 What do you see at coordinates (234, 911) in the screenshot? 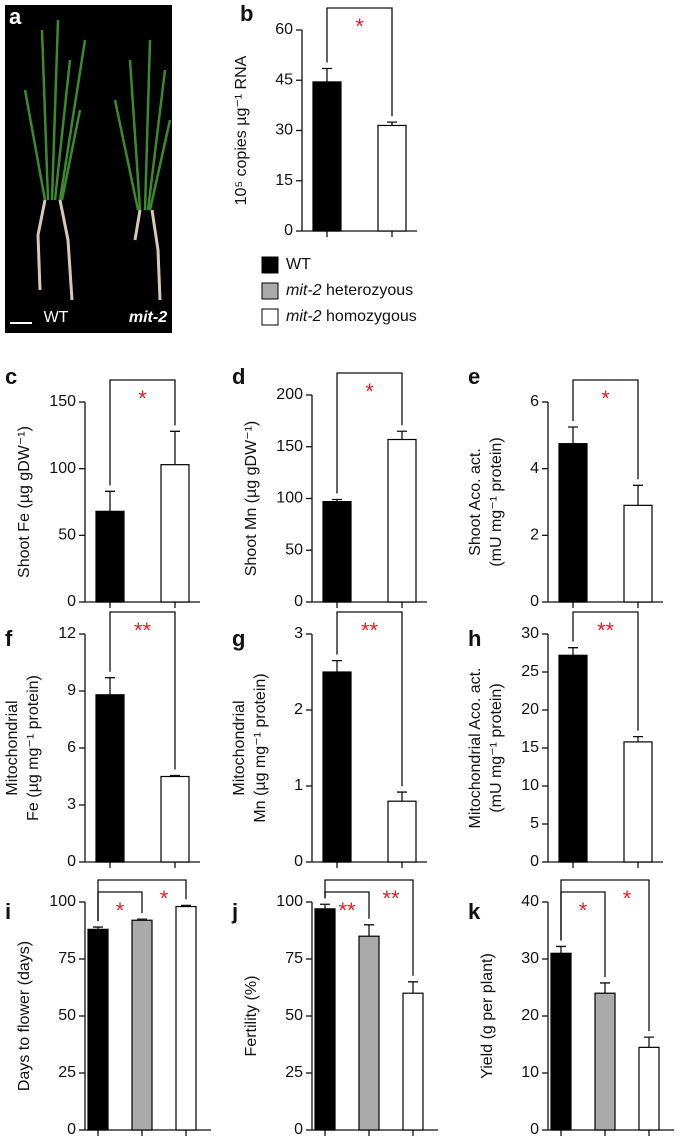
I see `panel-letter: j` at bounding box center [234, 911].